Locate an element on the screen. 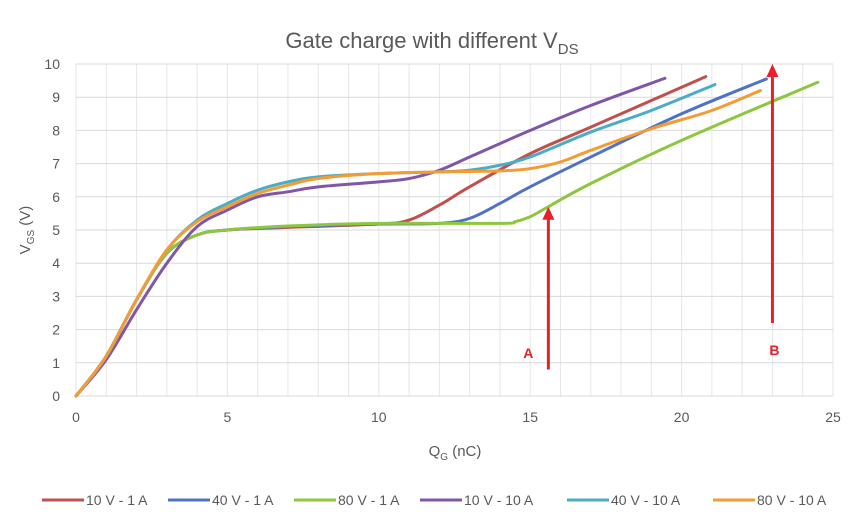 The height and width of the screenshot is (524, 851). x-tick-label: 5 is located at coordinates (228, 417).